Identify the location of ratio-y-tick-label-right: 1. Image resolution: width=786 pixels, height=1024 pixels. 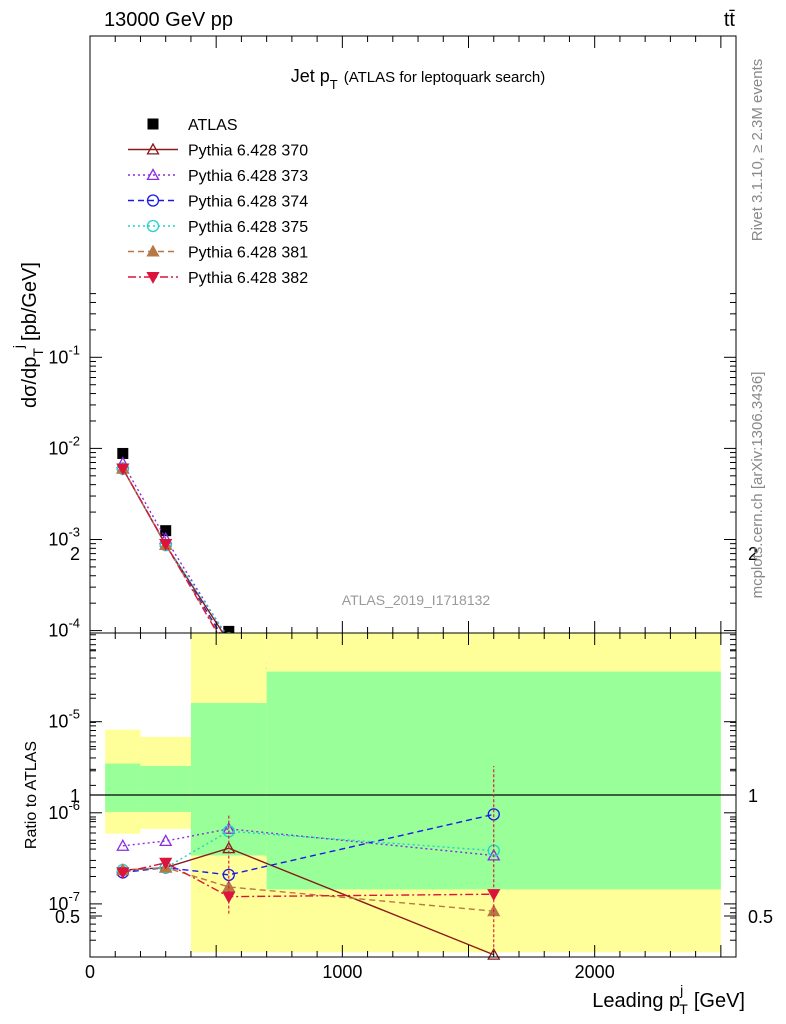
(753, 796).